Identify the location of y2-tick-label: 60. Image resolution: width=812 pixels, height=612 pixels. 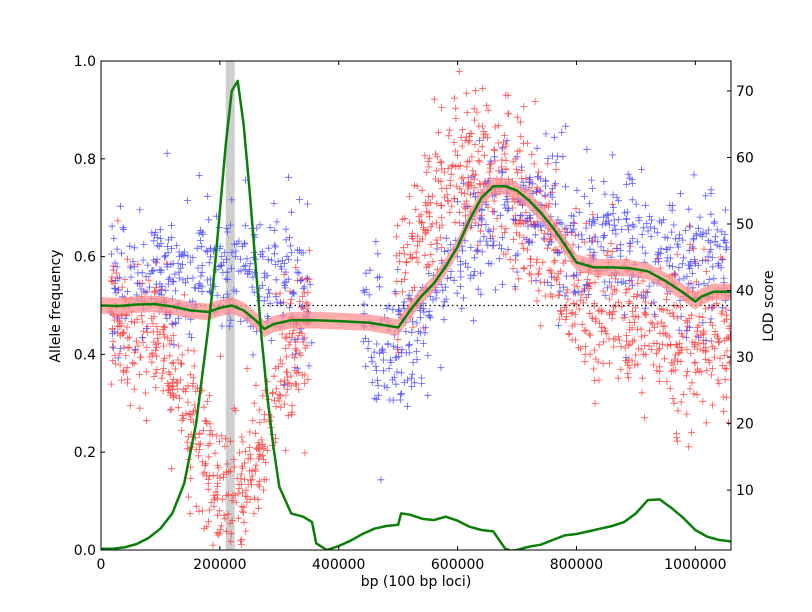
(745, 158).